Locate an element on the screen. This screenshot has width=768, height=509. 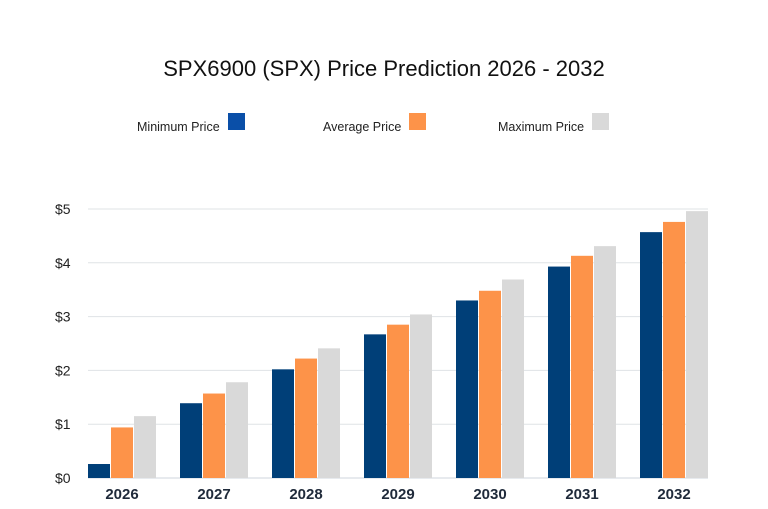
y-tick-label: $1 is located at coordinates (63, 424).